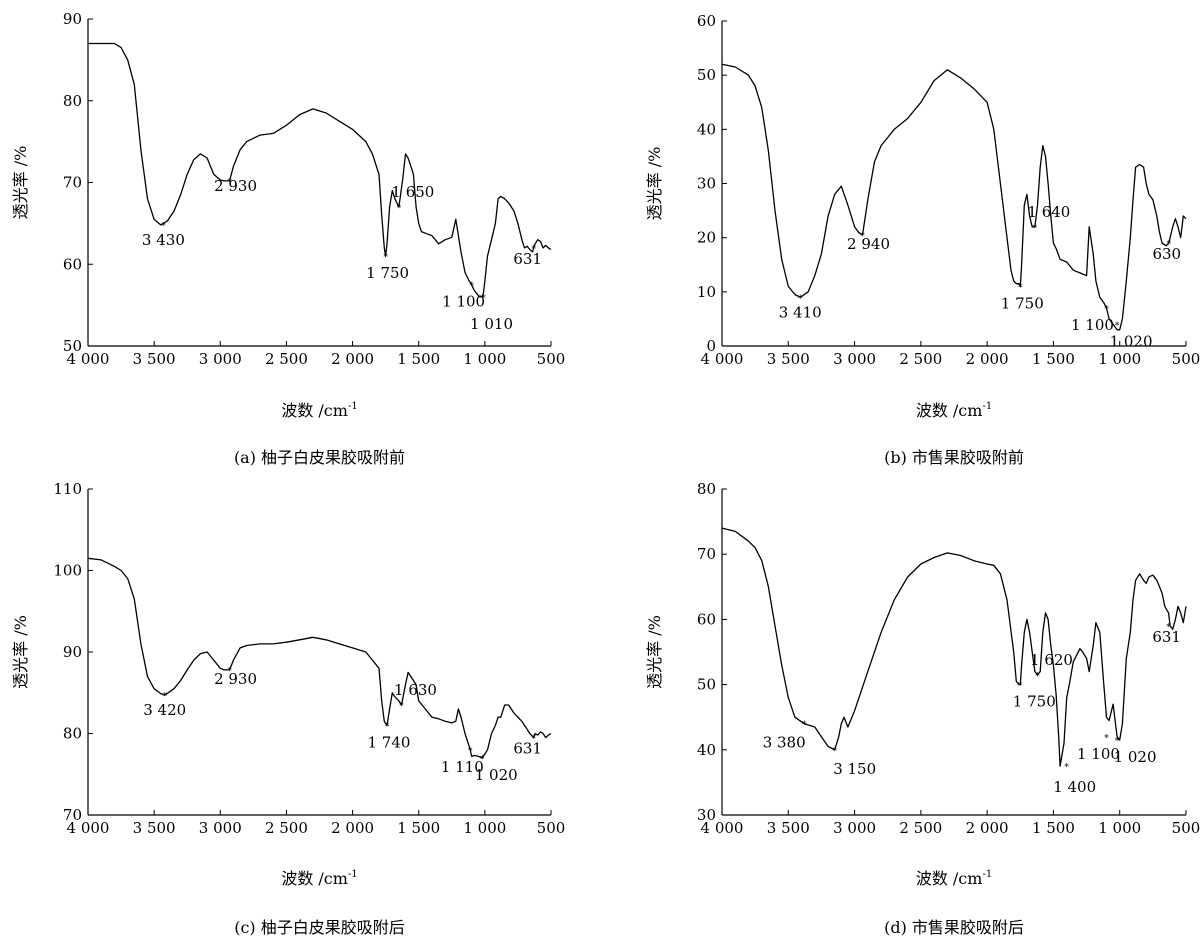  What do you see at coordinates (706, 292) in the screenshot?
I see `y-tick-label: 10` at bounding box center [706, 292].